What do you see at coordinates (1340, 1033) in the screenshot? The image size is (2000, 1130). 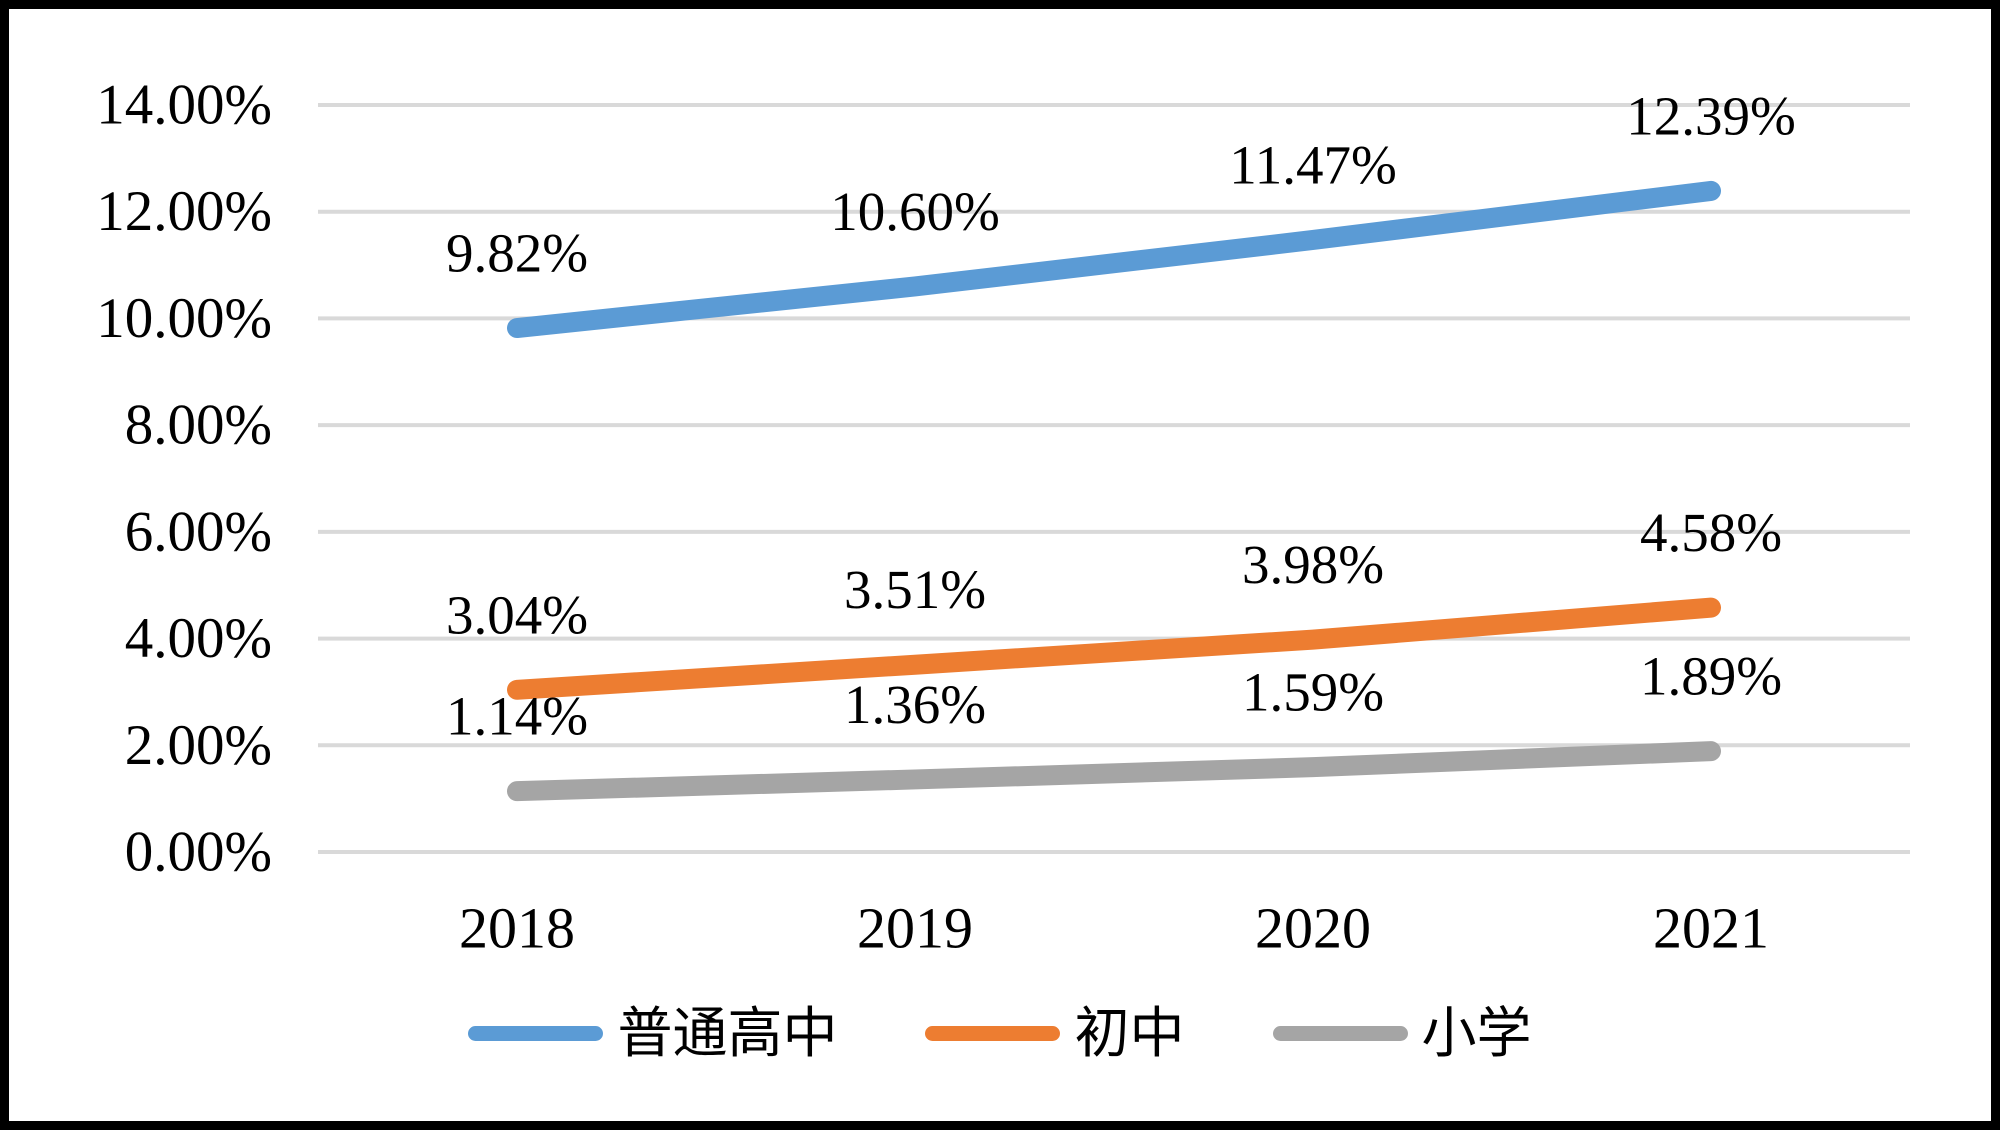 I see `legend-swatch-primary-school-icon` at bounding box center [1340, 1033].